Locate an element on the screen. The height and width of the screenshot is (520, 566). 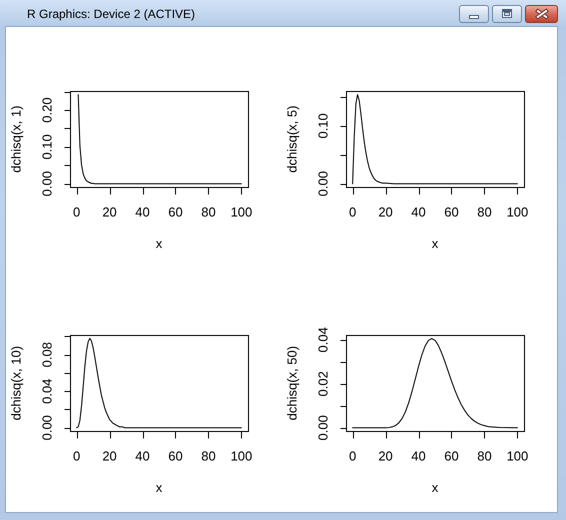
y-tick-label: 0.02 is located at coordinates (323, 383).